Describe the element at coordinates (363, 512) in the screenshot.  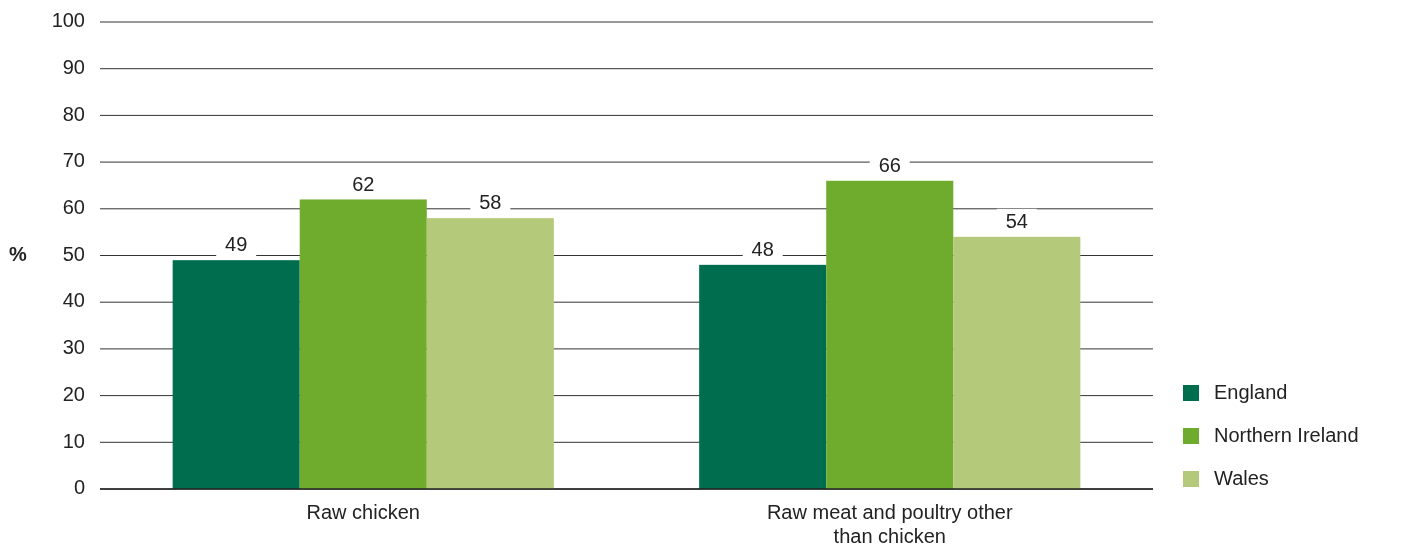
I see `x-tick-label: Raw chicken` at that location.